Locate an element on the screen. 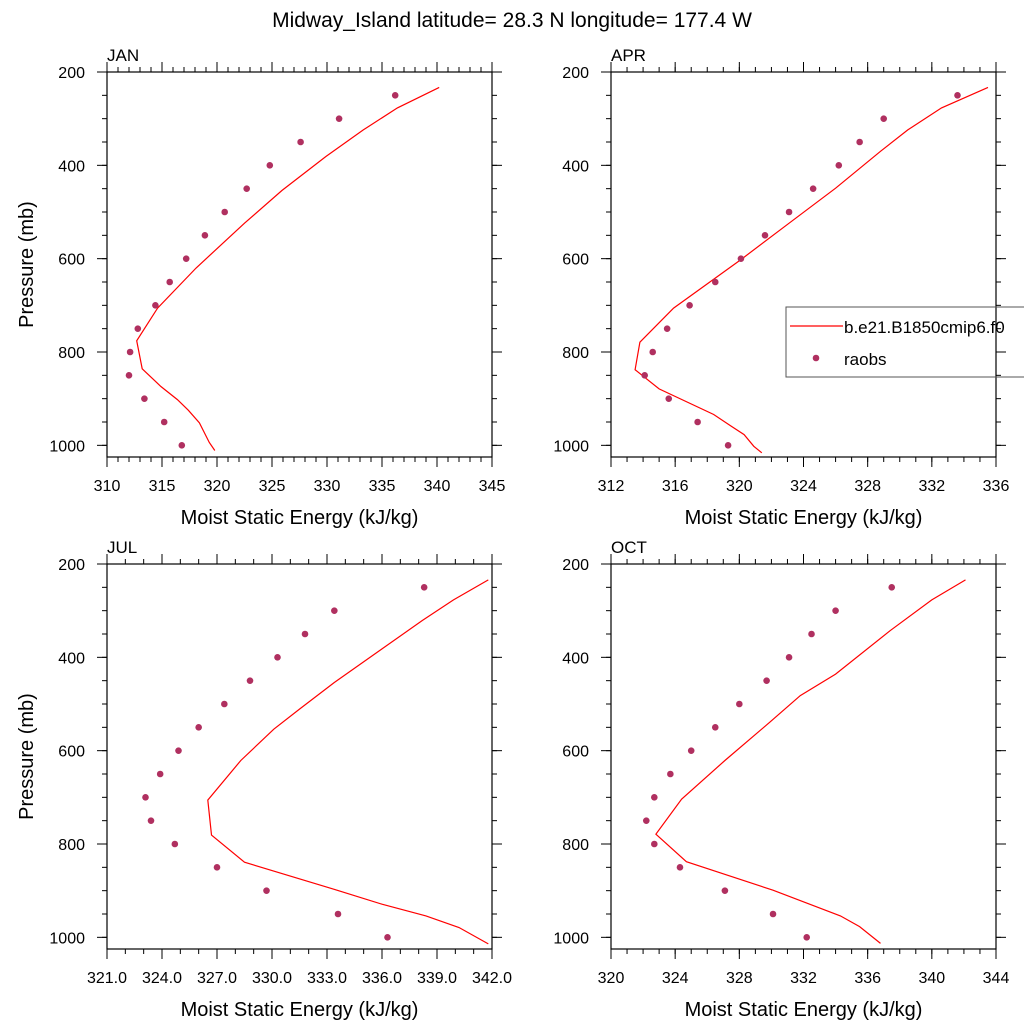 The width and height of the screenshot is (1024, 1024). x-tick-label: 325 is located at coordinates (272, 486).